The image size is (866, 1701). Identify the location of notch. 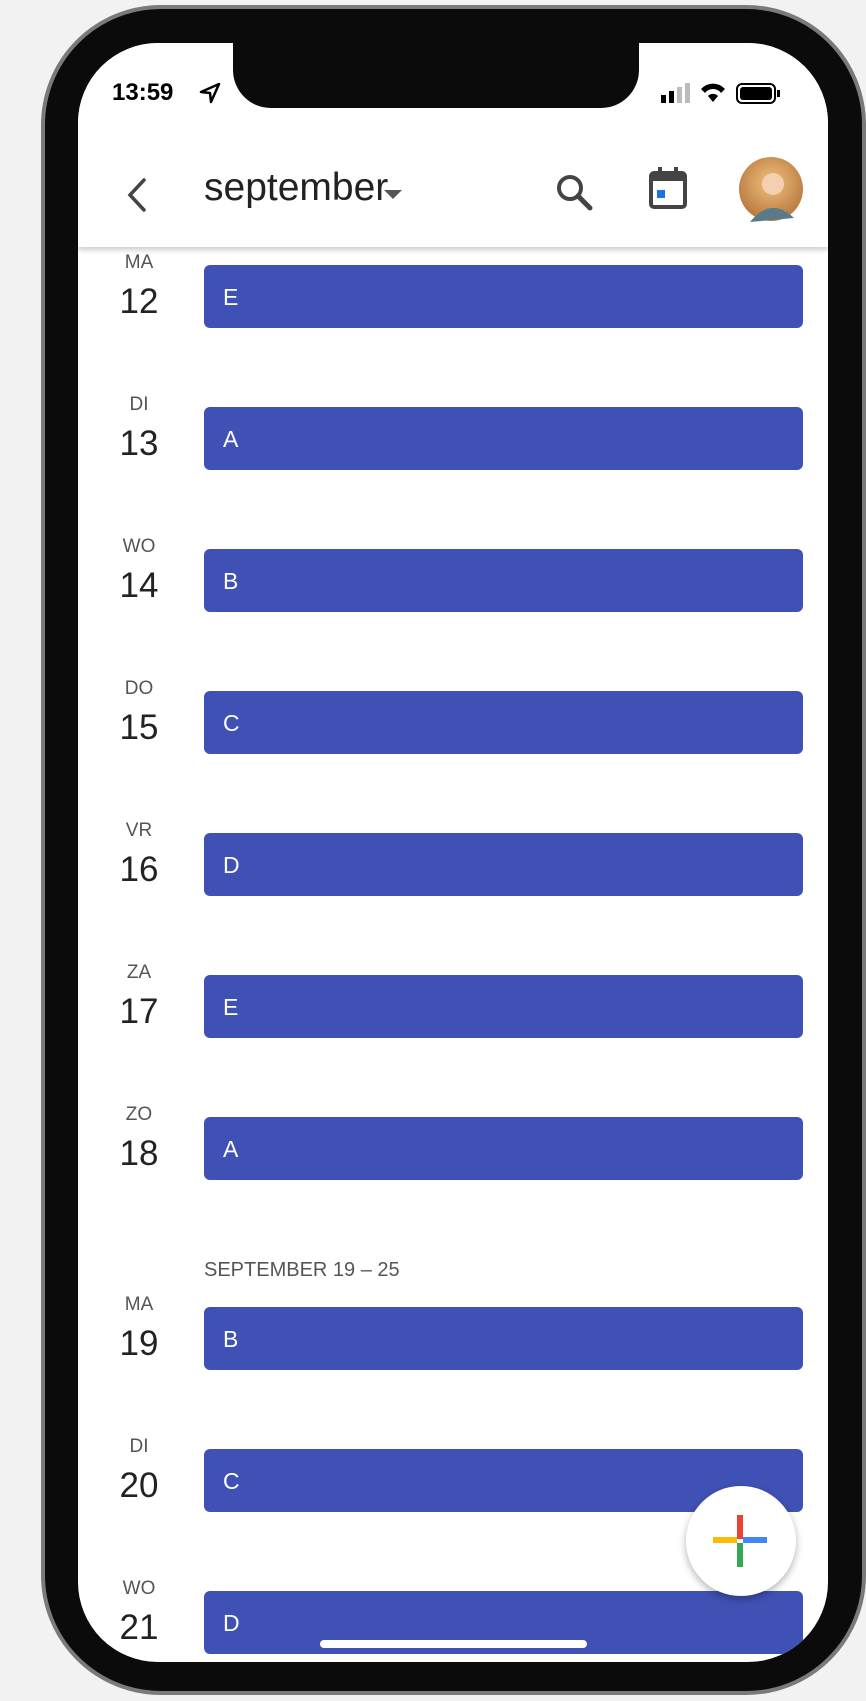
(436, 75).